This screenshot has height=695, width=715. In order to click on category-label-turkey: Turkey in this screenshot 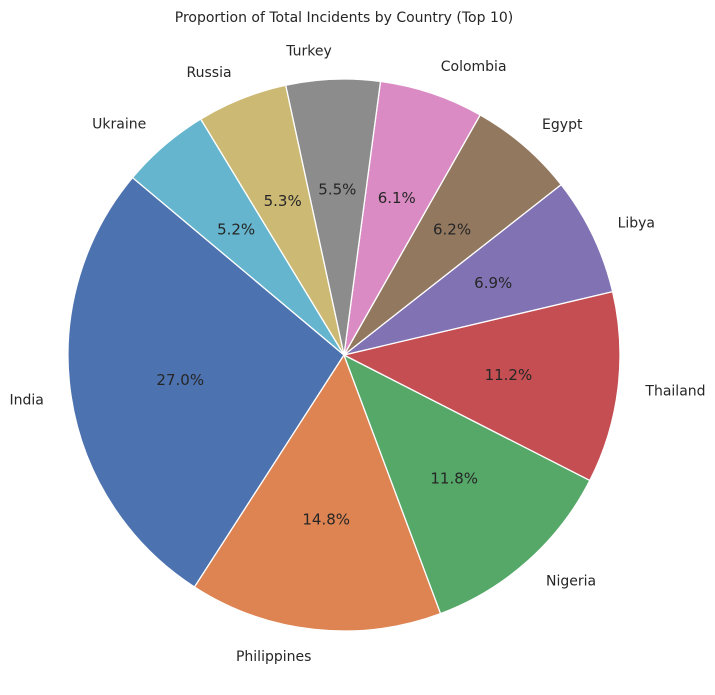, I will do `click(308, 52)`.